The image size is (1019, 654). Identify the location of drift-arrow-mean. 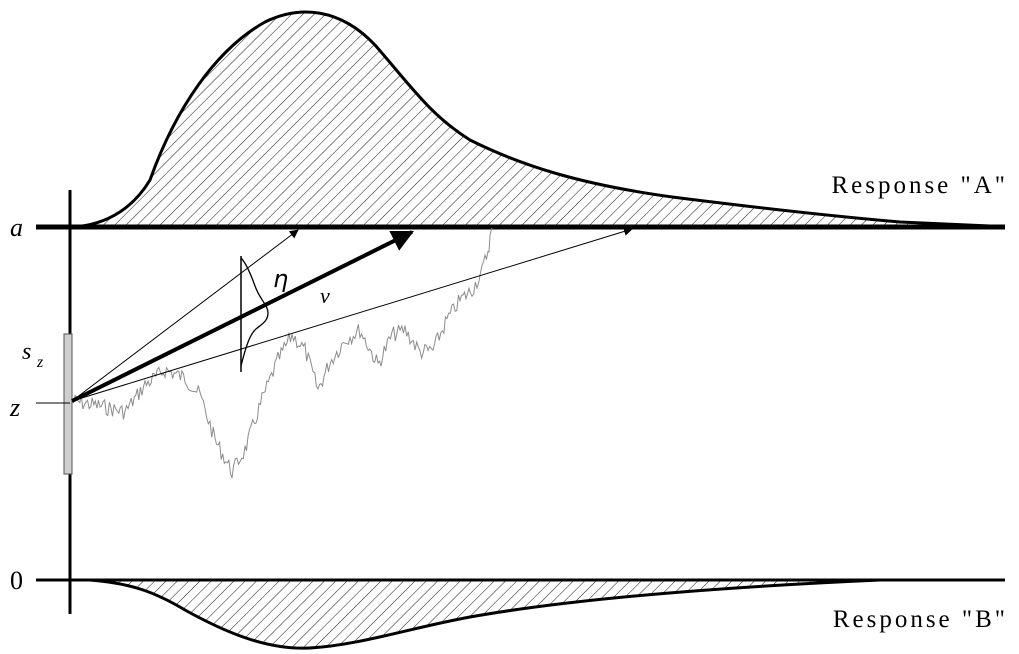
(242, 316).